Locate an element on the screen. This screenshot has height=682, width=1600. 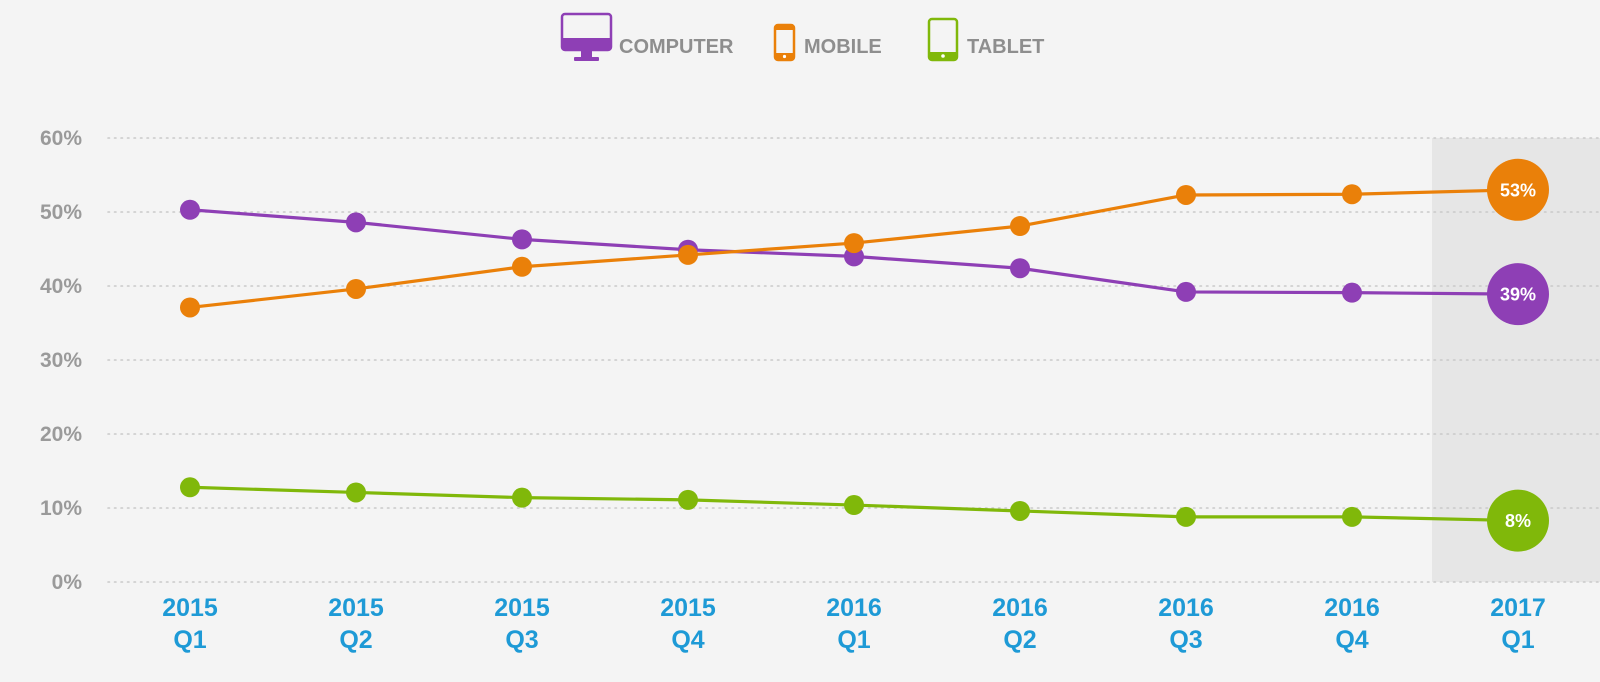
end-point-tablet is located at coordinates (1518, 520).